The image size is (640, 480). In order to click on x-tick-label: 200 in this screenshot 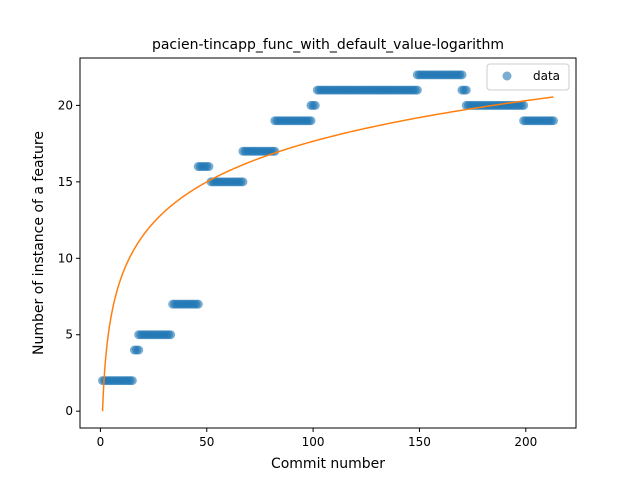, I will do `click(525, 442)`.